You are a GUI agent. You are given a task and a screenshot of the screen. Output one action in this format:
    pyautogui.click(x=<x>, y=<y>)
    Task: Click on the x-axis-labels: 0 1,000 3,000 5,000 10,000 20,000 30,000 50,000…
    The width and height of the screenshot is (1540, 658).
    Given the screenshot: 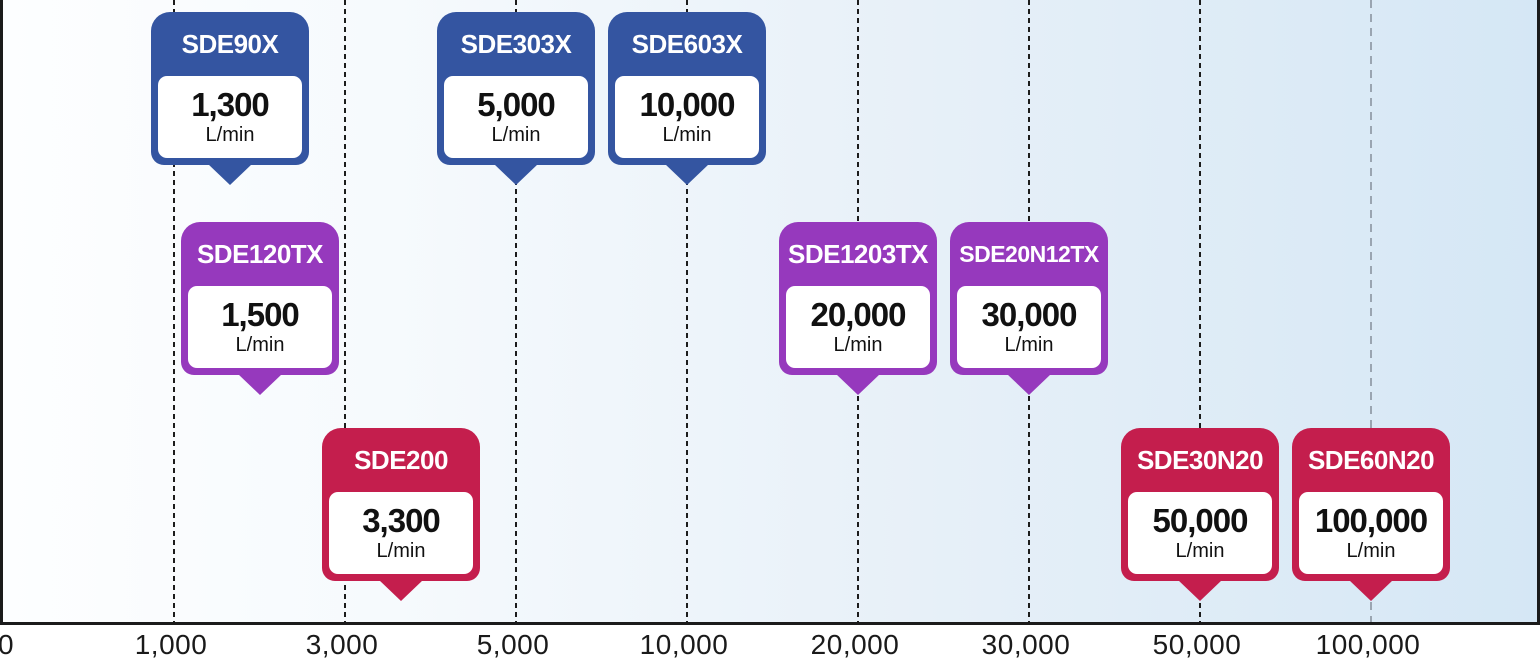 What is the action you would take?
    pyautogui.click(x=770, y=643)
    